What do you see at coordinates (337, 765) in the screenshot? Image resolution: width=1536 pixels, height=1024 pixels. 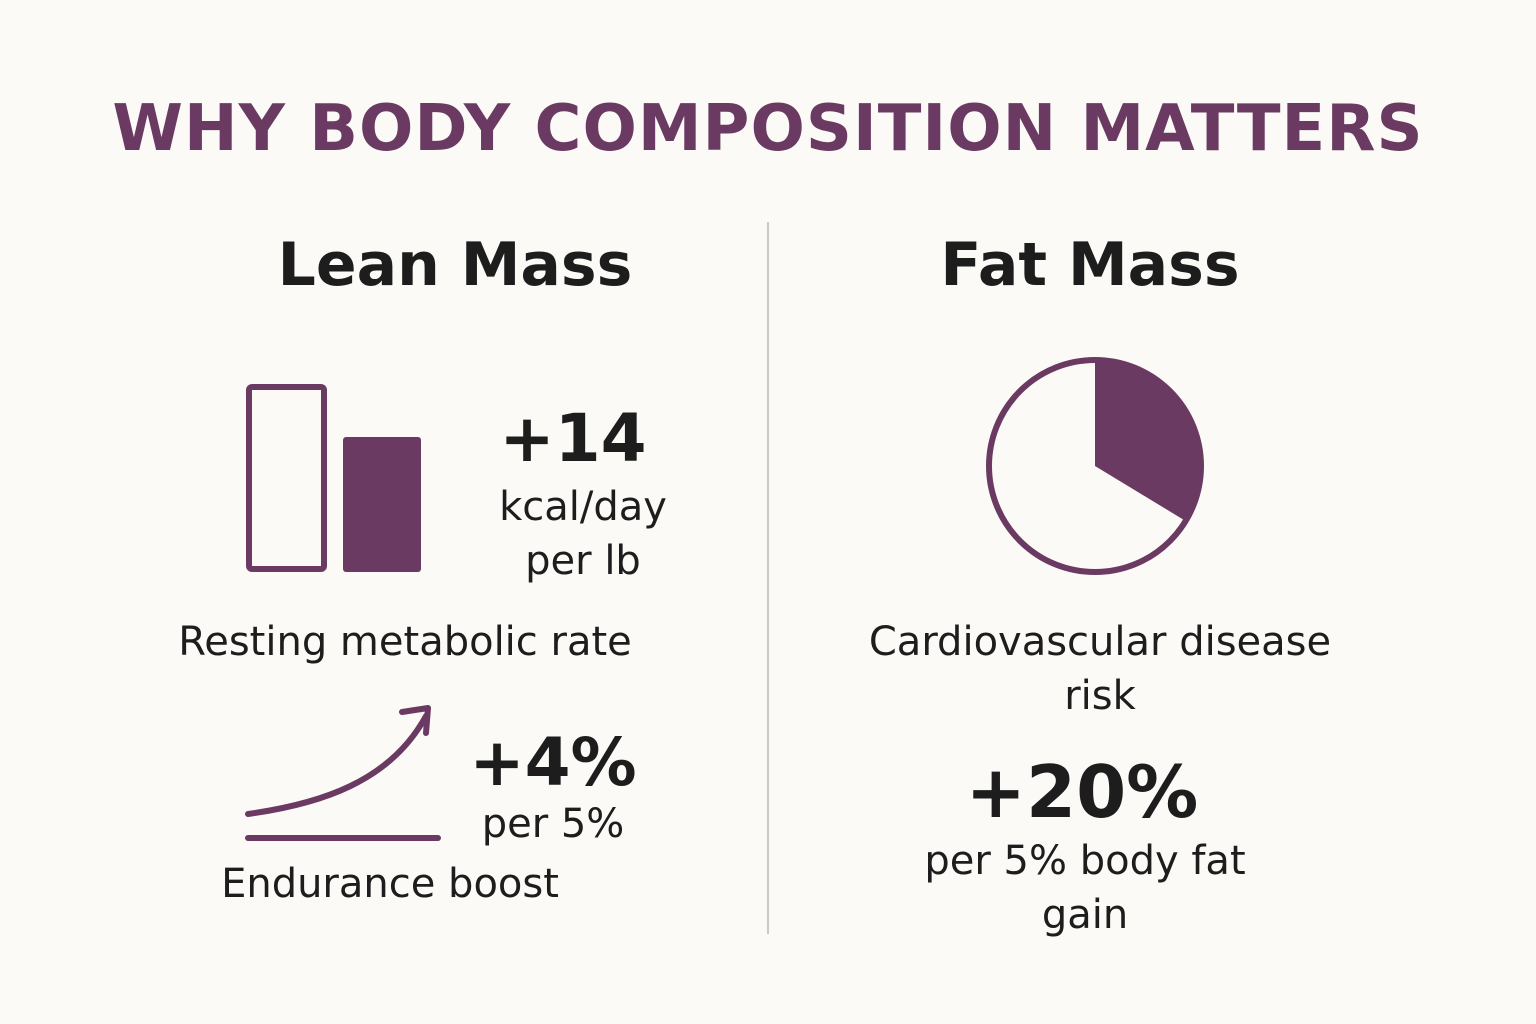 I see `trend-curve` at bounding box center [337, 765].